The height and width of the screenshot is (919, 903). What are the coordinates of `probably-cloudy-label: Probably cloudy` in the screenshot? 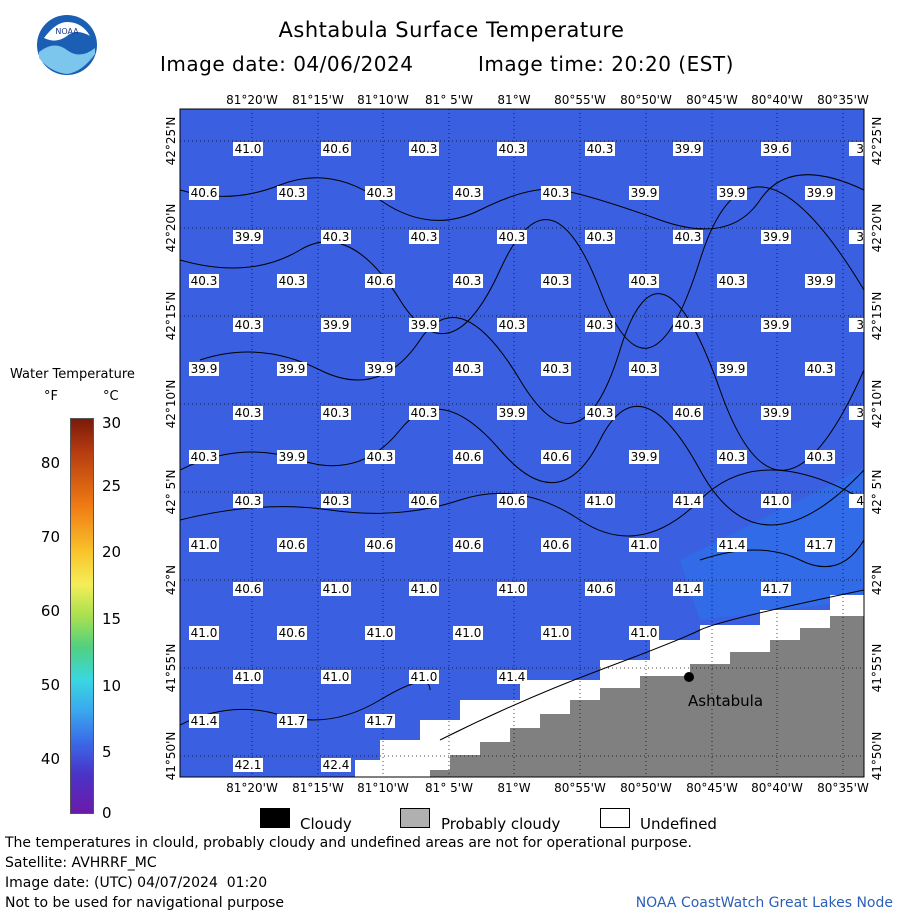 It's located at (501, 824).